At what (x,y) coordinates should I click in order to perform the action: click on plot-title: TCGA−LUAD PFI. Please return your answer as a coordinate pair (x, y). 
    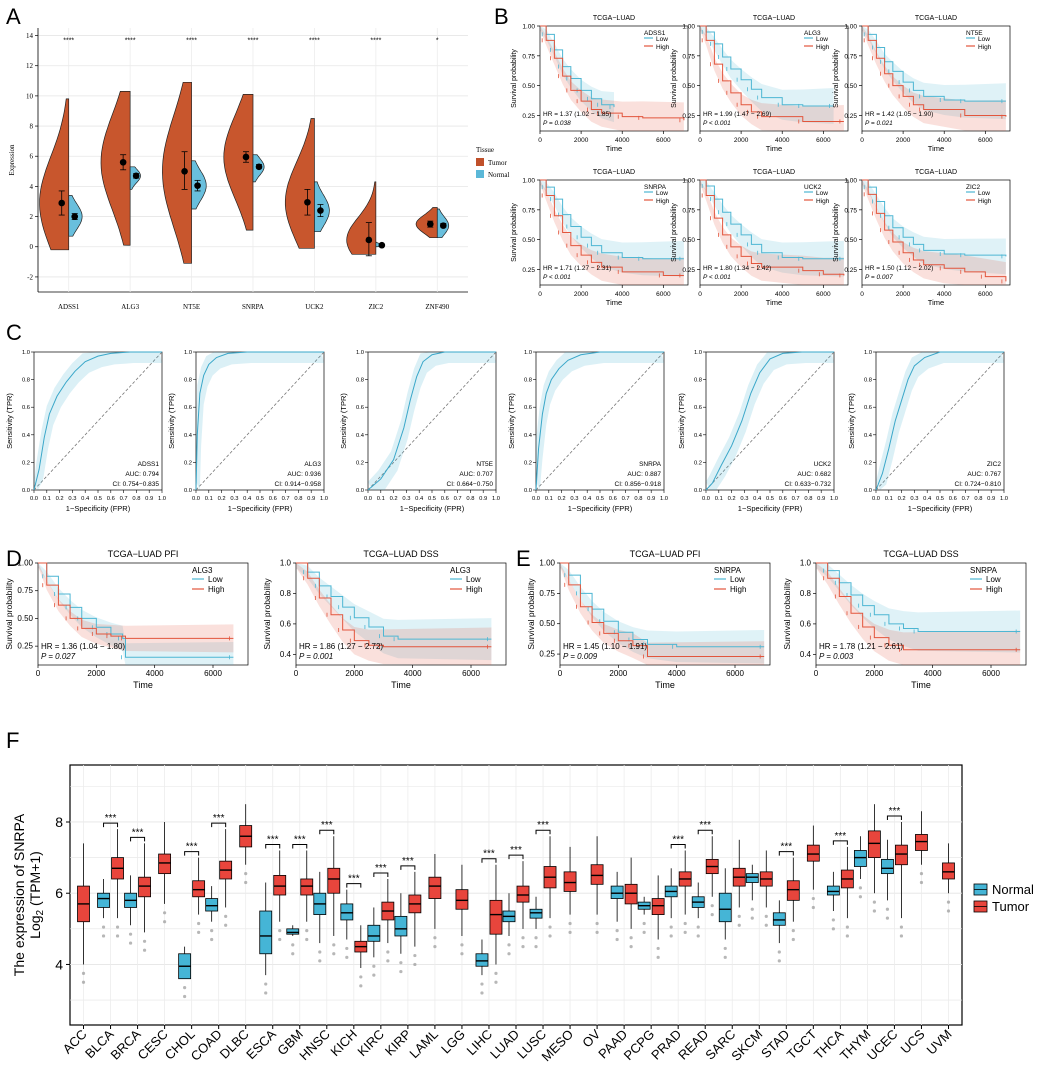
    Looking at the image, I should click on (665, 554).